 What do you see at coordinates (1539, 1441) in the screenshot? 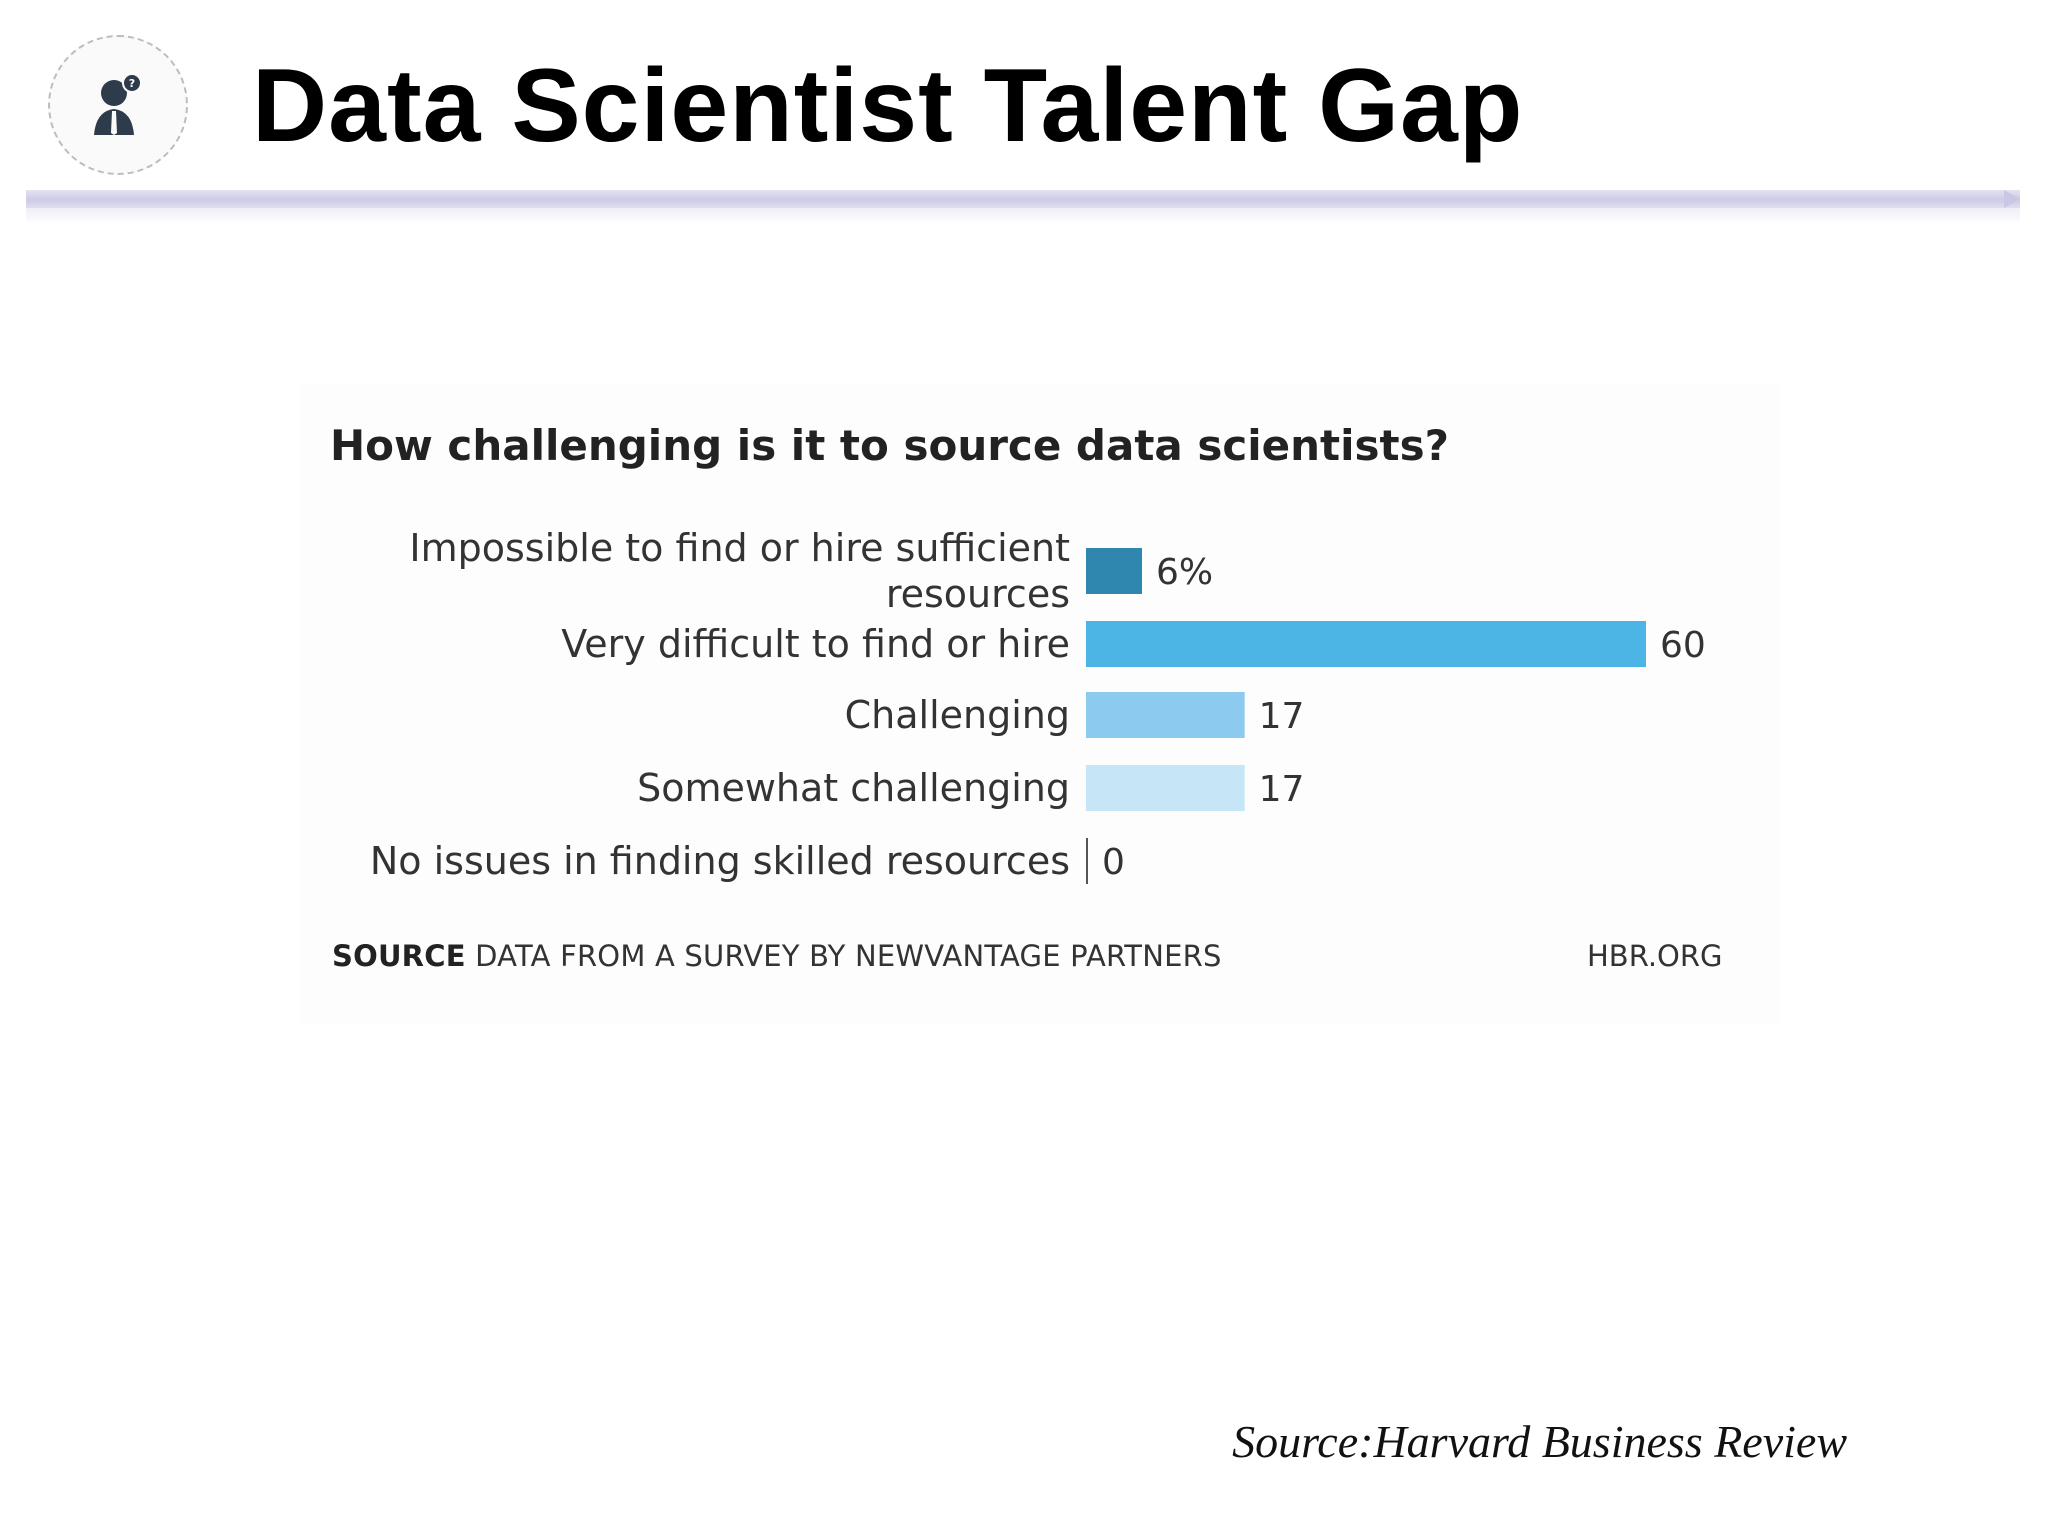
I see `slide-source-caption: Source:Harvard Business Review` at bounding box center [1539, 1441].